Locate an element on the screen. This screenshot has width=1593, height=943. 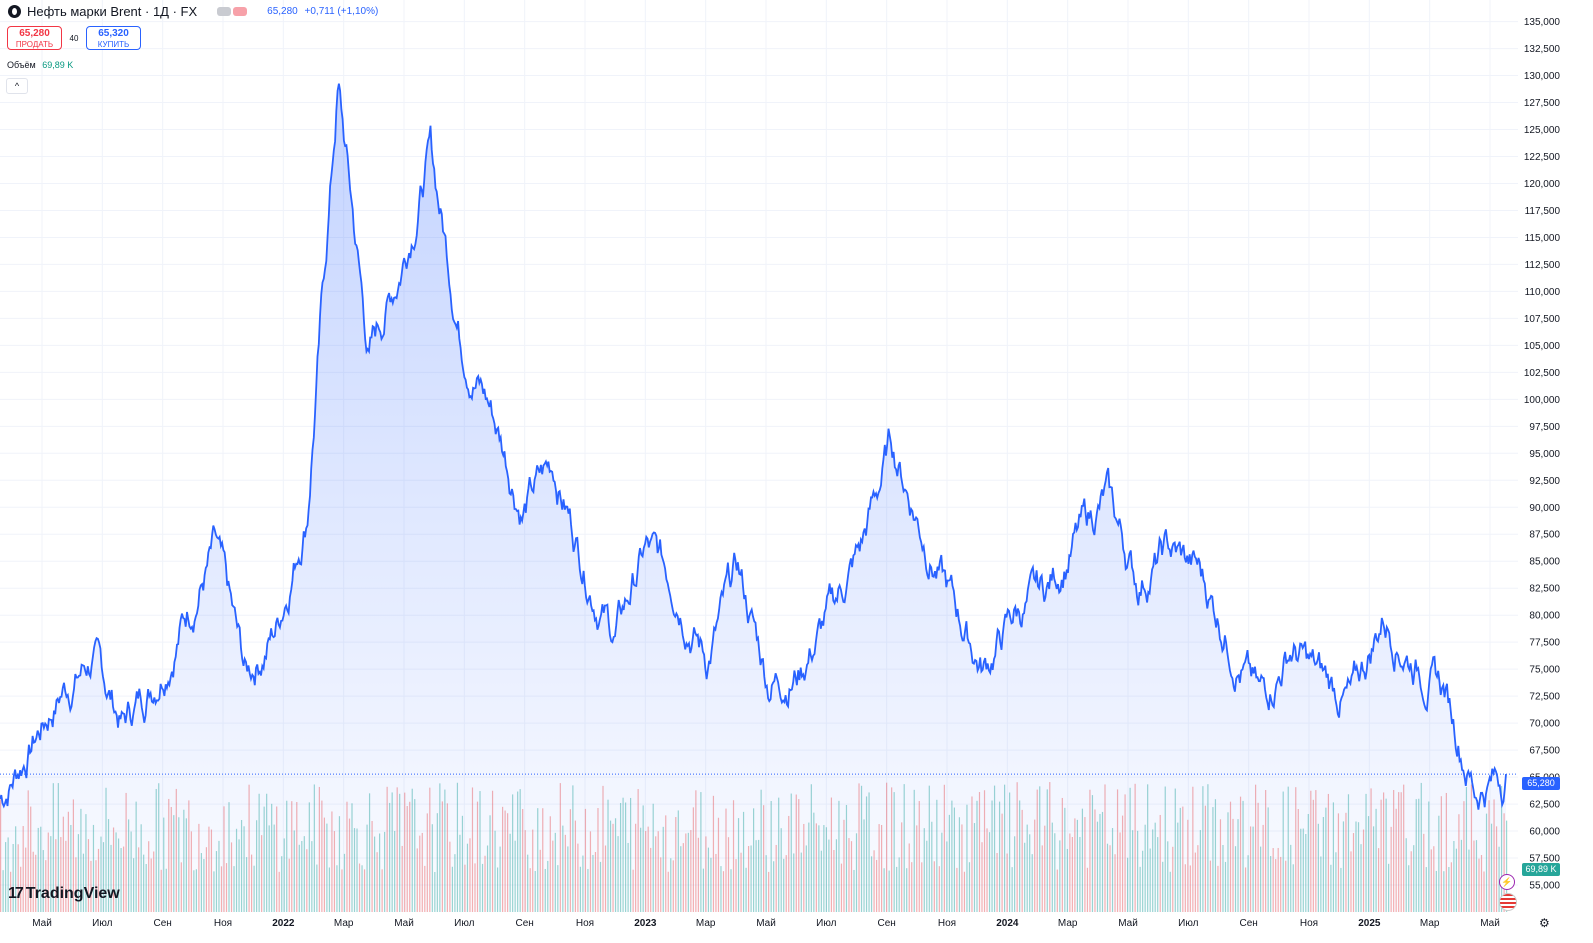
y-tick-label: 115,000 is located at coordinates (1543, 238).